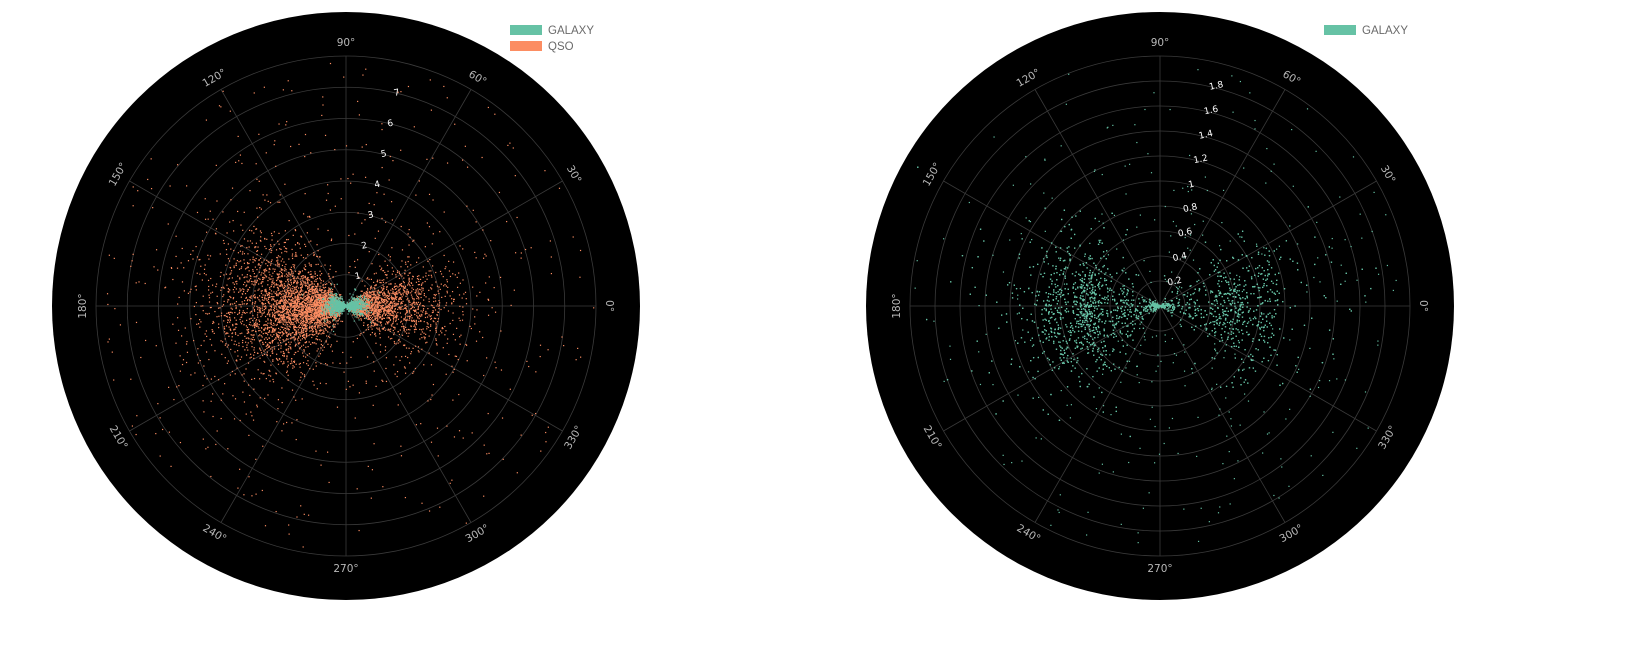  What do you see at coordinates (408, 198) in the screenshot?
I see `grid-spoke` at bounding box center [408, 198].